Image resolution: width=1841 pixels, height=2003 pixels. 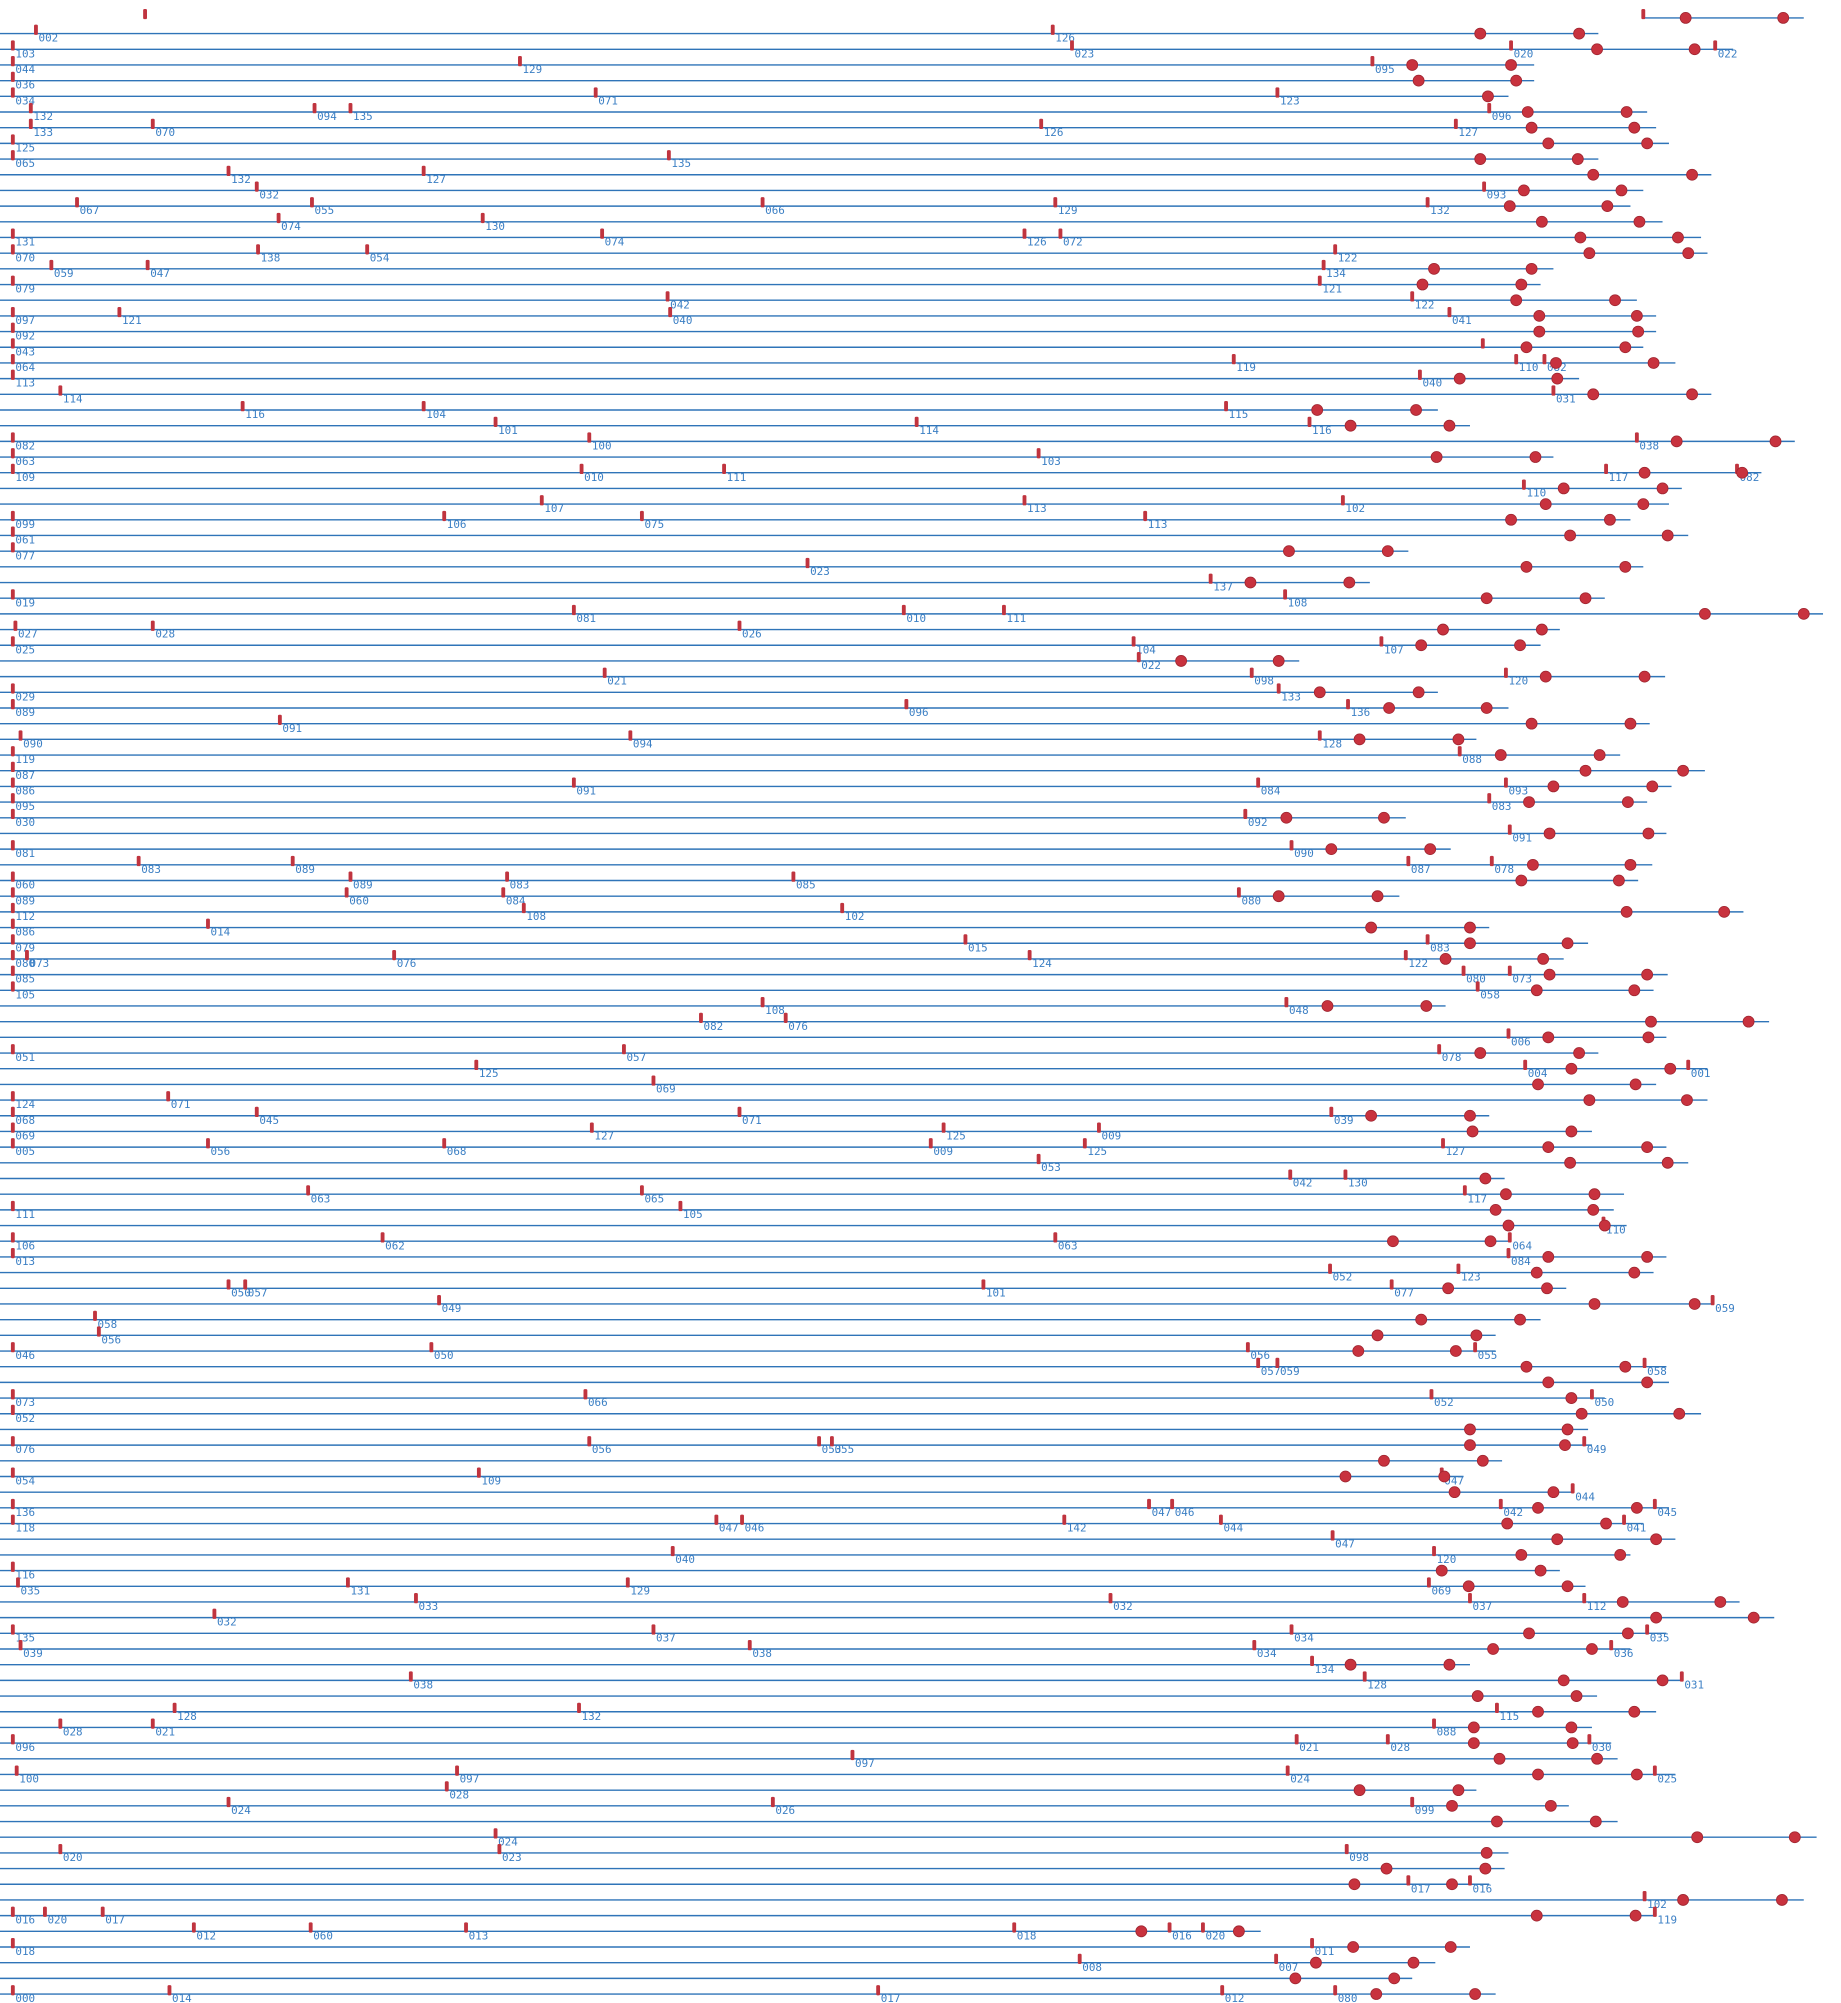 I want to click on event-label: 055, so click(x=325, y=210).